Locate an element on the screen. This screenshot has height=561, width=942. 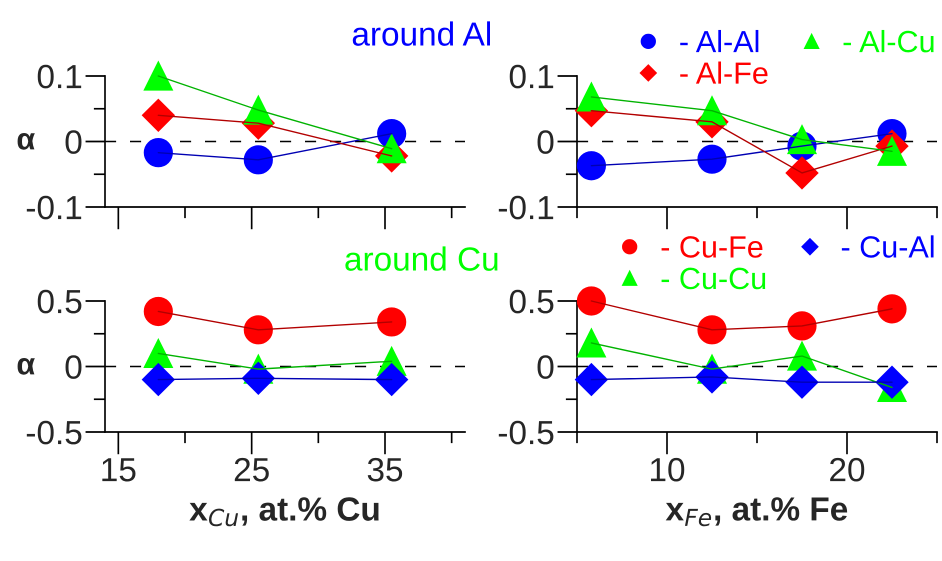
text: around Cu is located at coordinates (421, 258).